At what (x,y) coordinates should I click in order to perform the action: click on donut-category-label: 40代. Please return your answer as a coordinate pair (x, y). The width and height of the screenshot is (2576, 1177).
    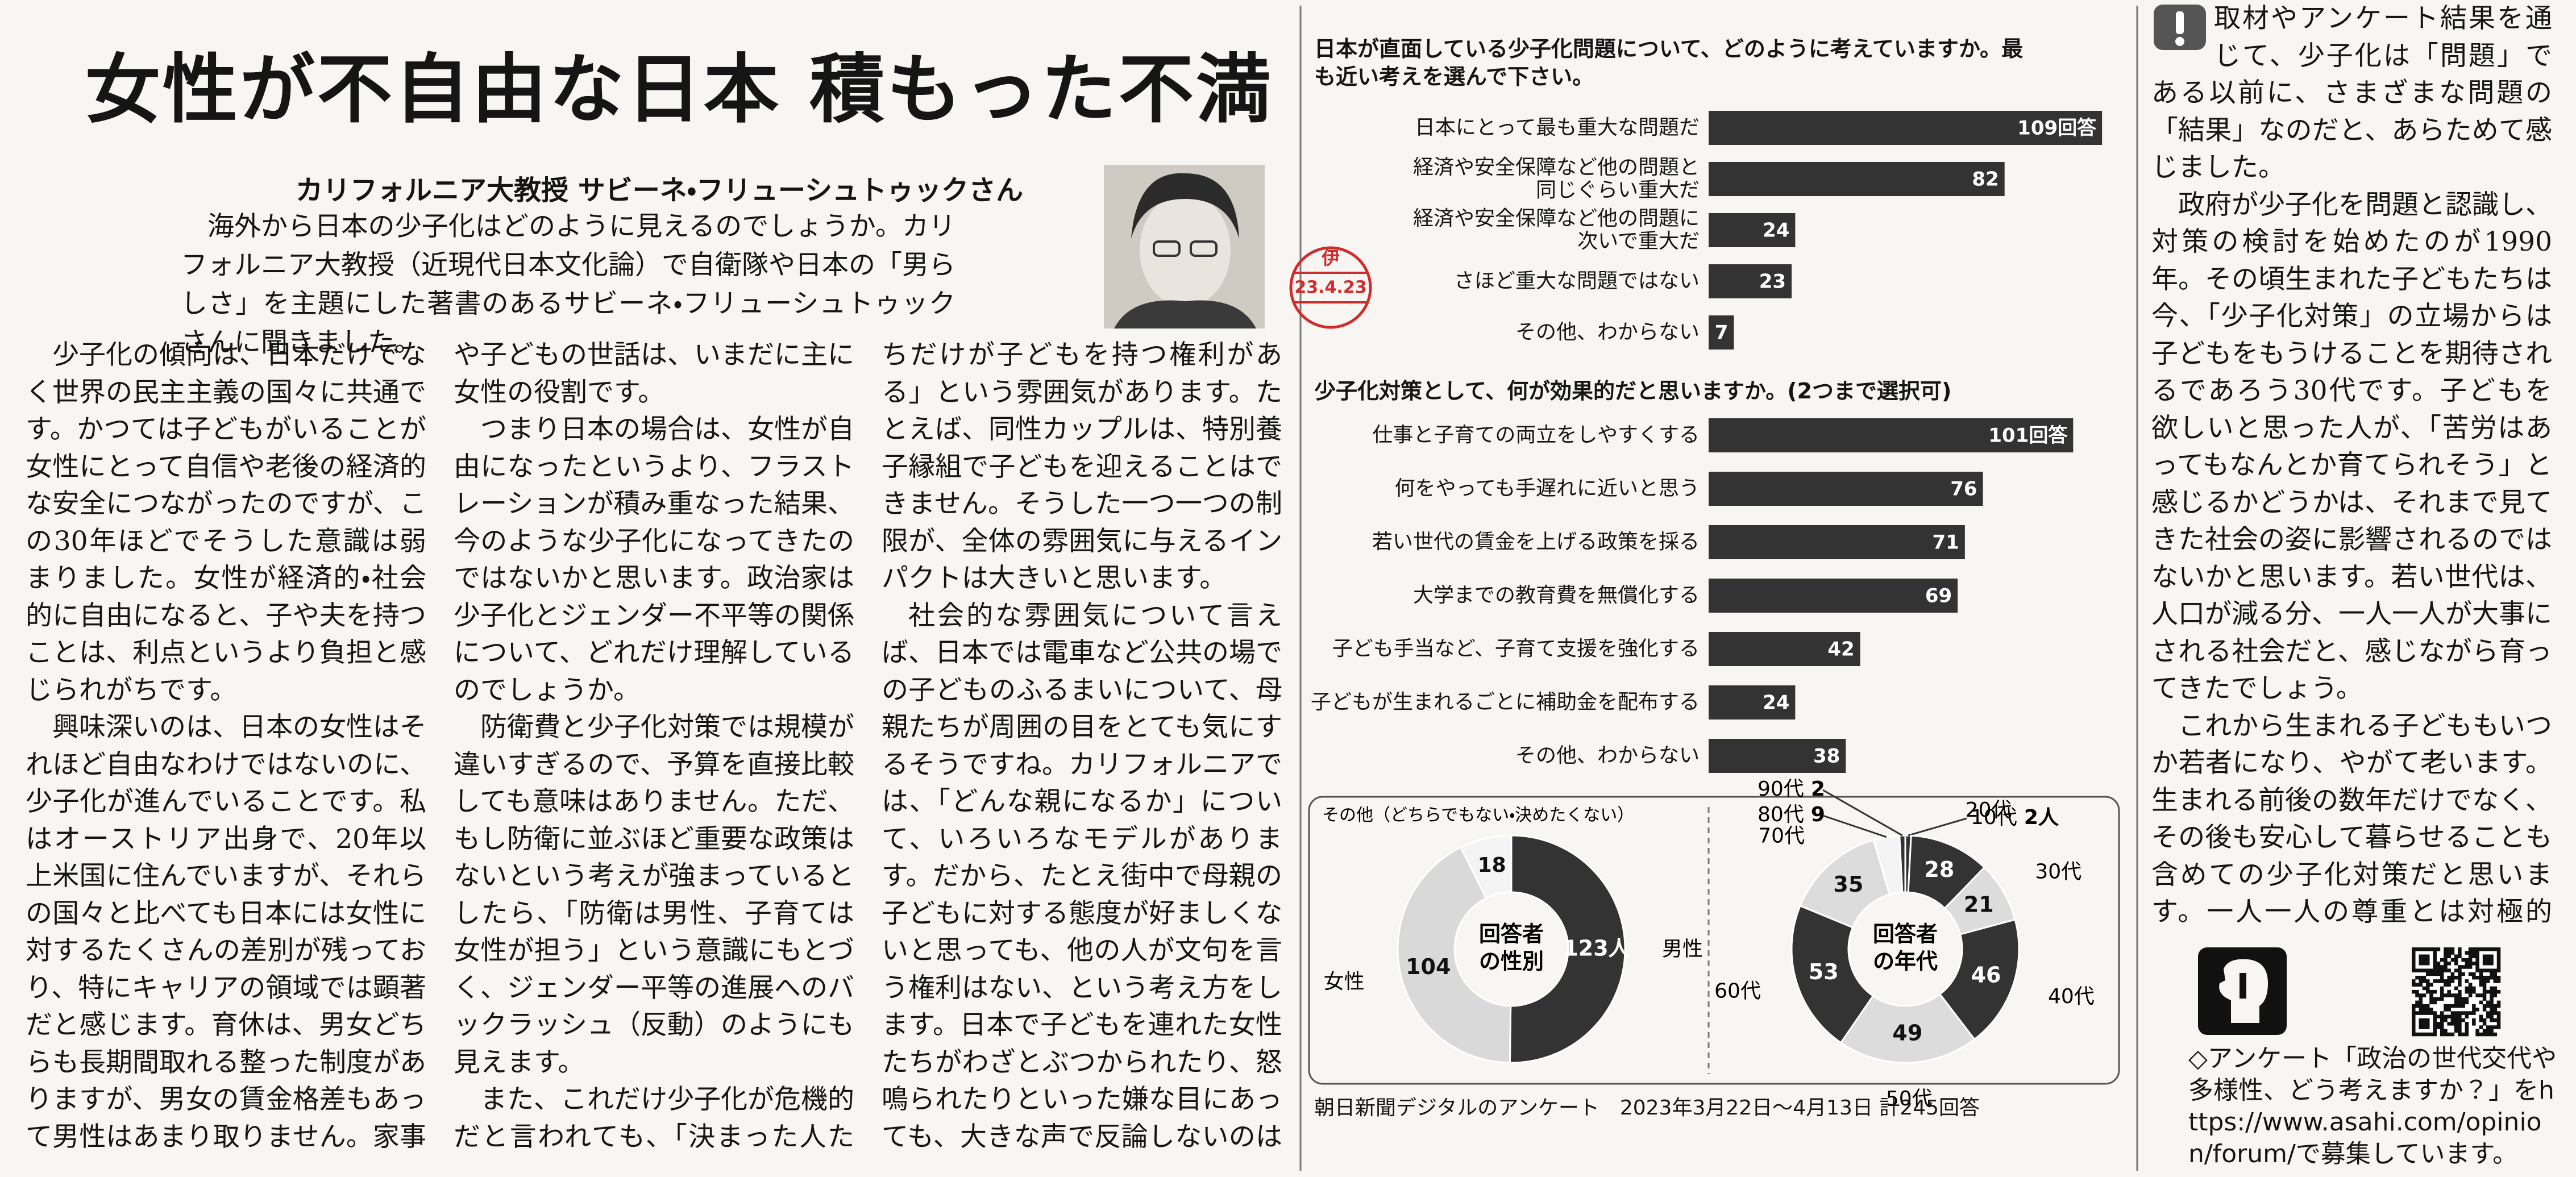
    Looking at the image, I should click on (2071, 996).